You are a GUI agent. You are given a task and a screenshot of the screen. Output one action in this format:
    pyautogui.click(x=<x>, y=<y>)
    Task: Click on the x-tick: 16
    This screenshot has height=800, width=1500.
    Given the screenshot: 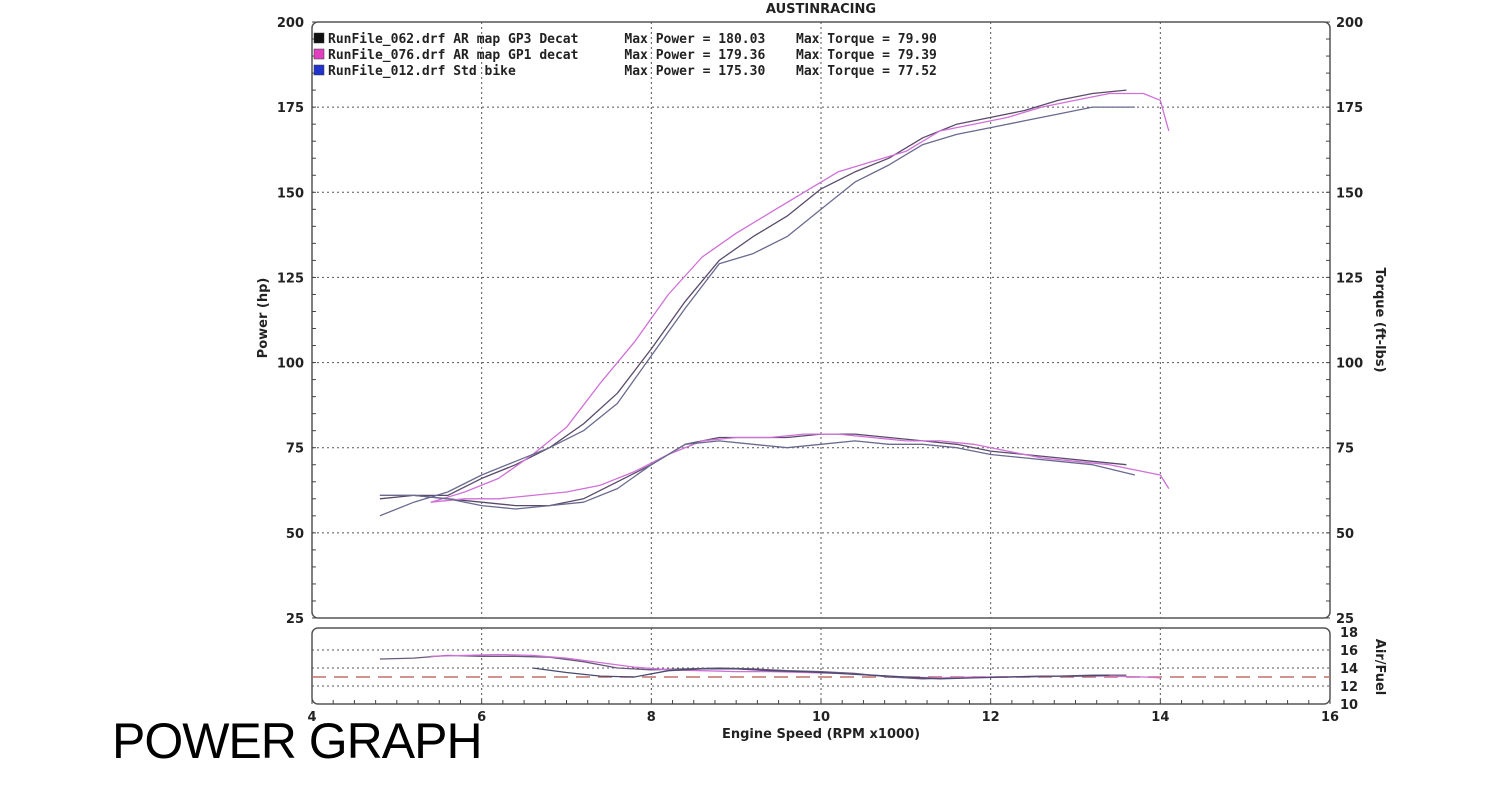 What is the action you would take?
    pyautogui.click(x=1330, y=717)
    